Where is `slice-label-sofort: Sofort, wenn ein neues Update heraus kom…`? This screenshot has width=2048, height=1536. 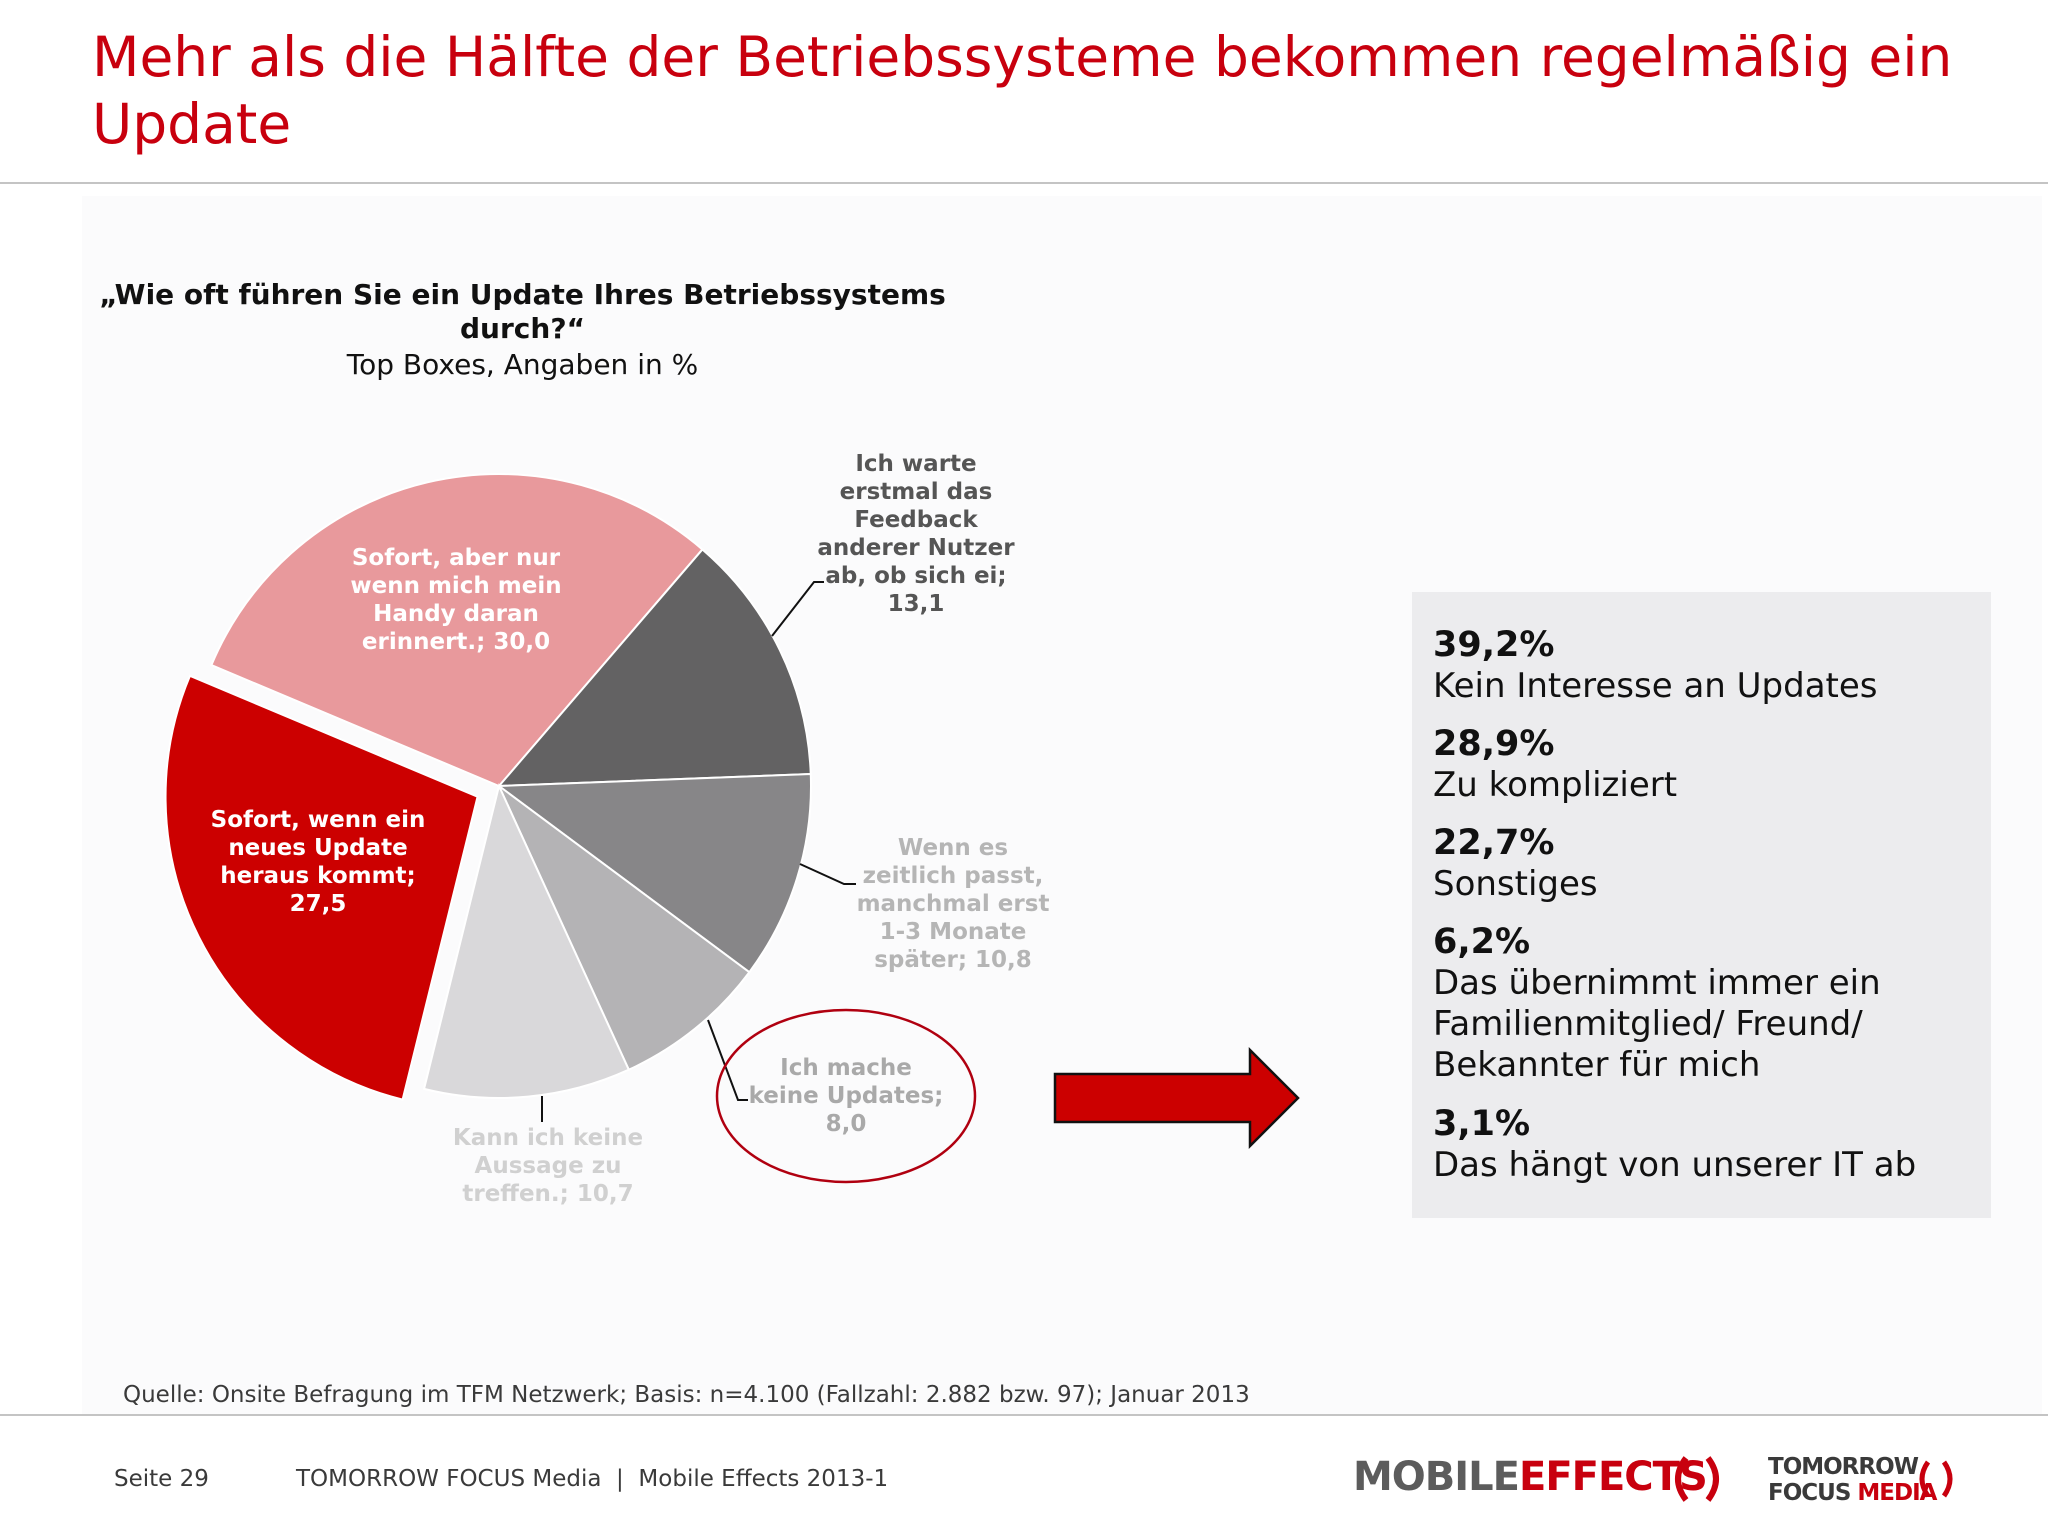 slice-label-sofort: Sofort, wenn ein neues Update heraus kom… is located at coordinates (318, 862).